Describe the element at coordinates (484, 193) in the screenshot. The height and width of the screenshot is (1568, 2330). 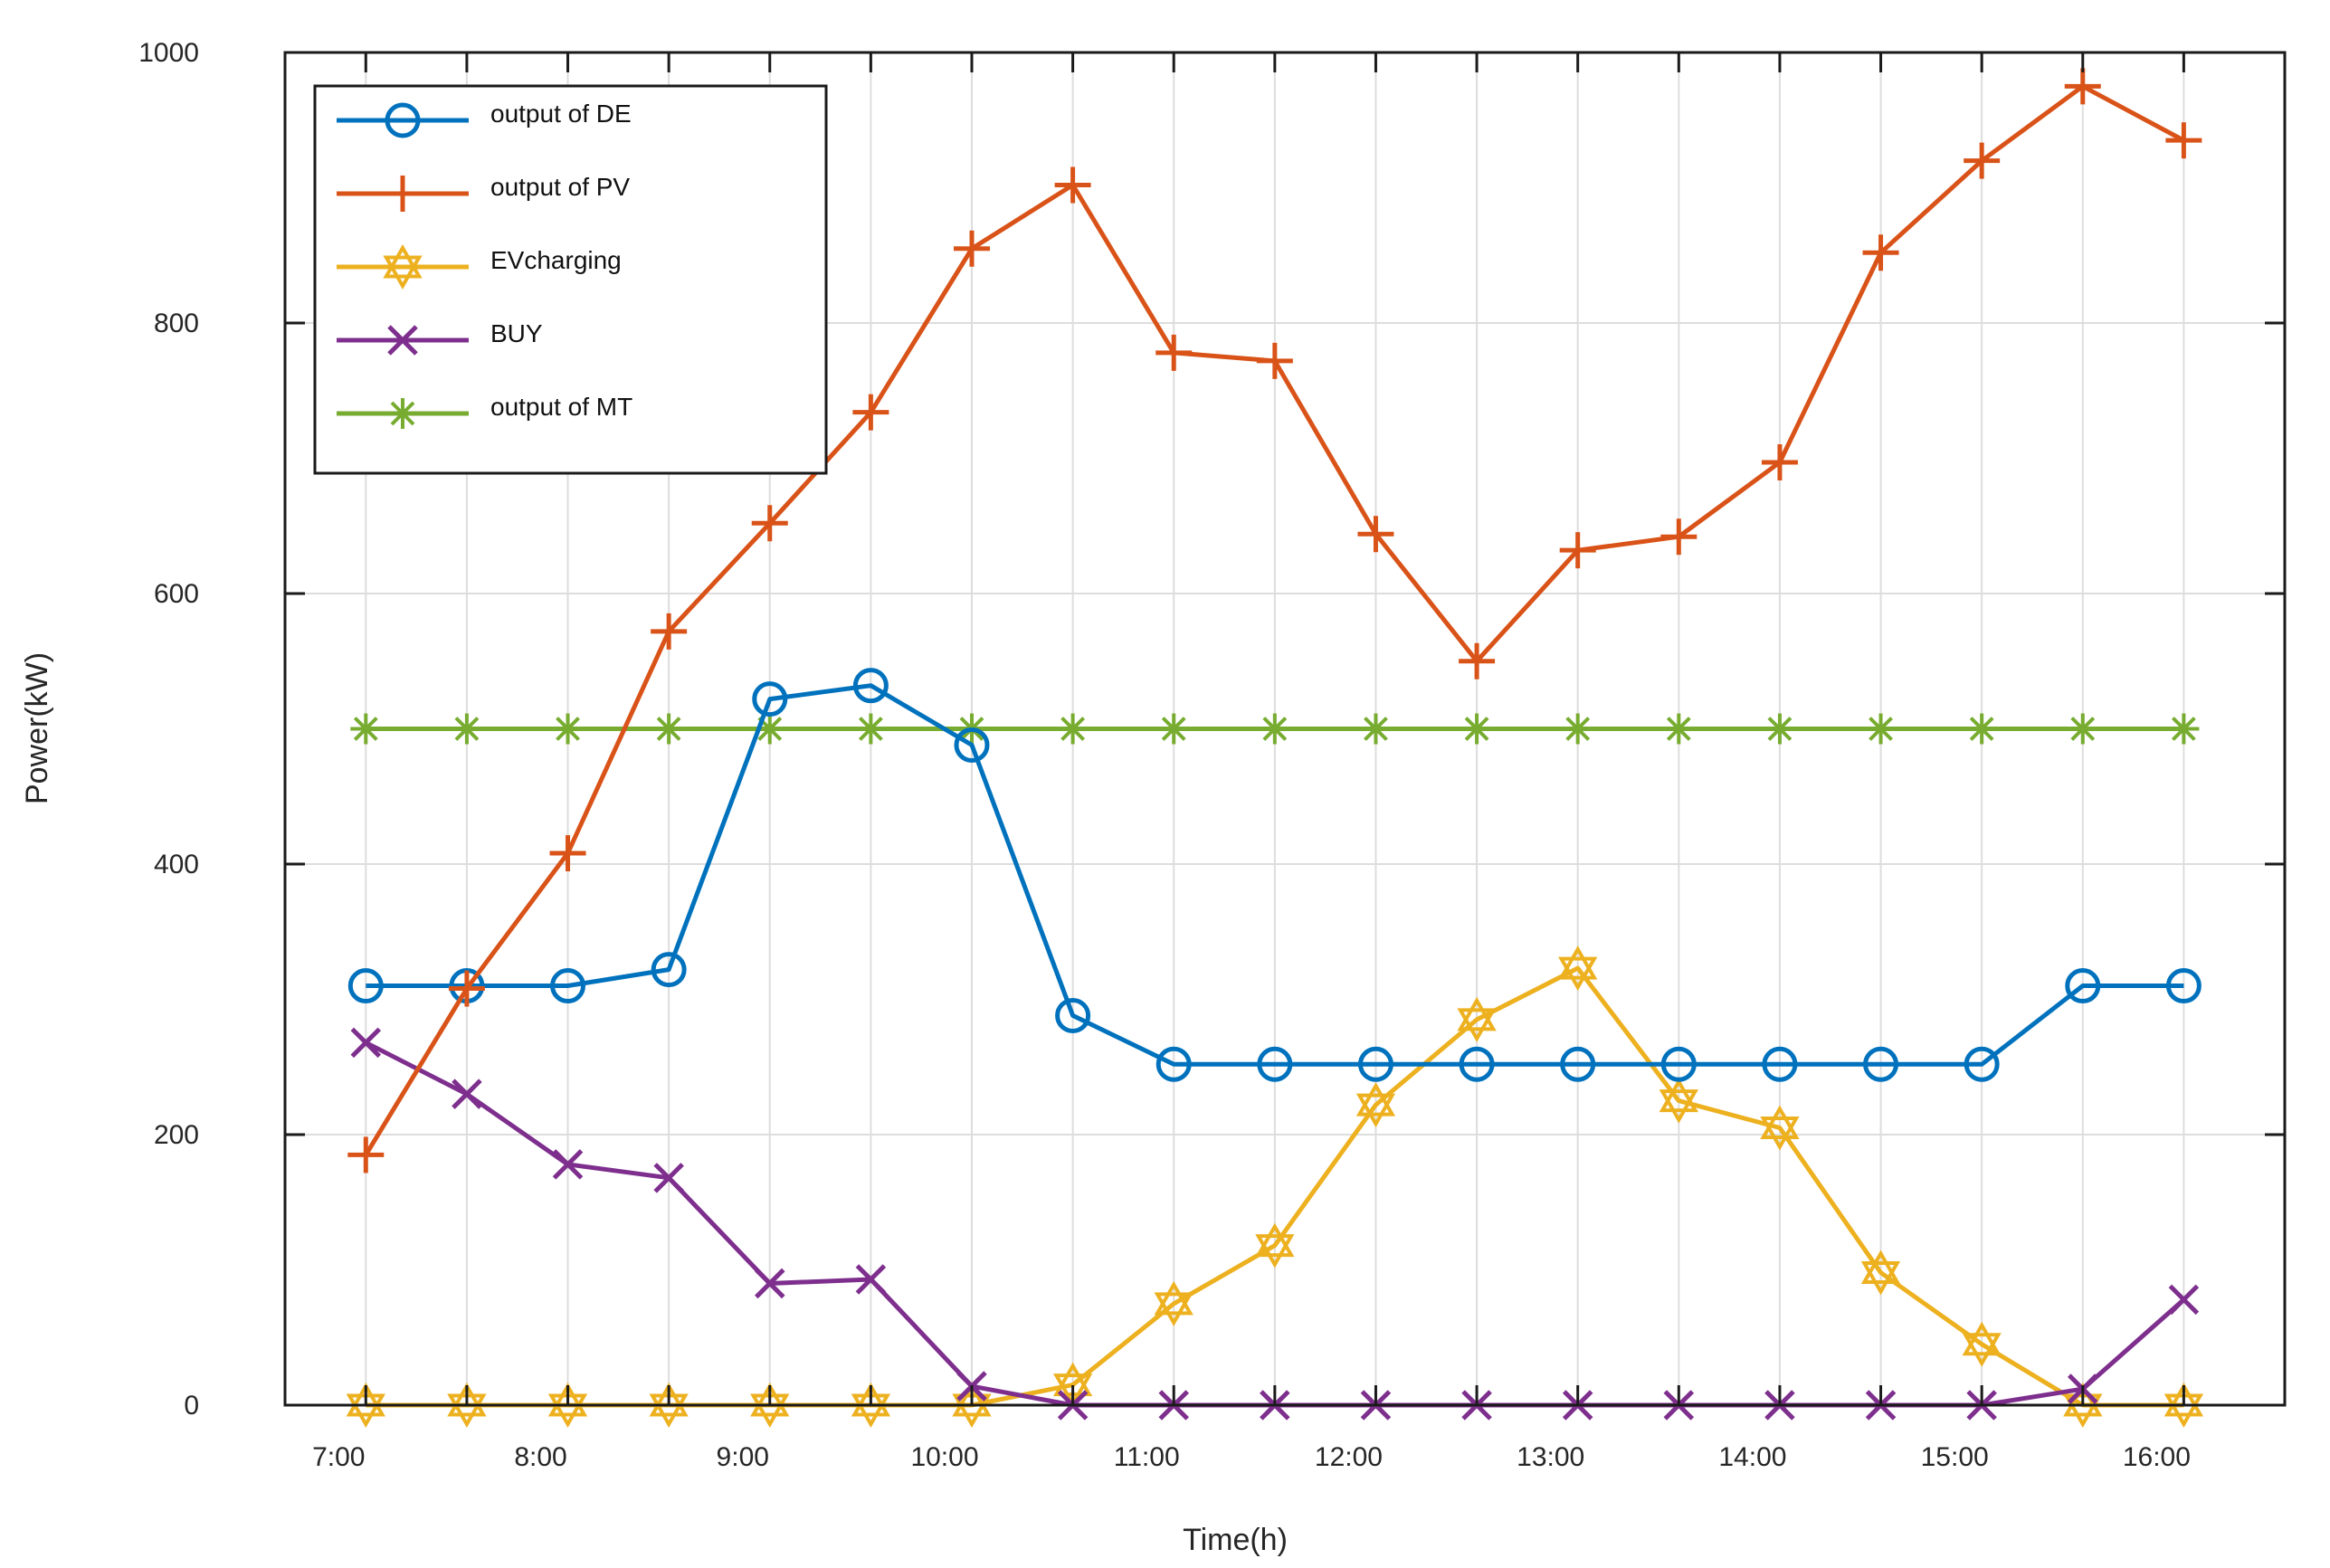
I see `legend-entry: output of PV` at that location.